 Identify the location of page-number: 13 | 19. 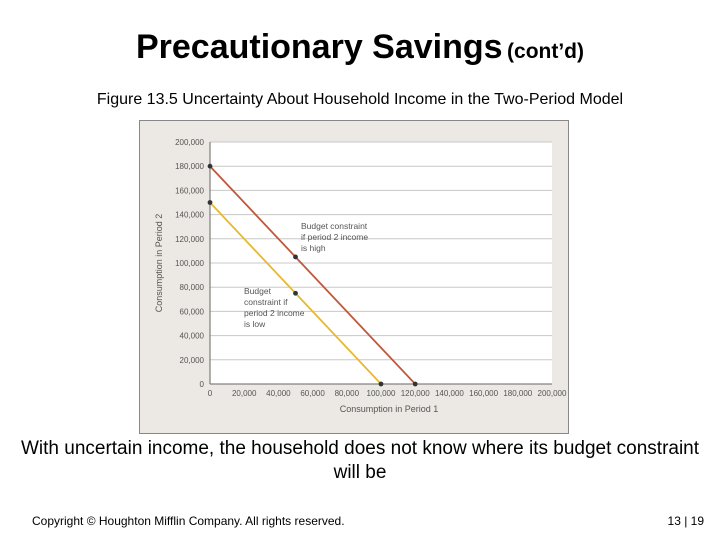
(685, 521).